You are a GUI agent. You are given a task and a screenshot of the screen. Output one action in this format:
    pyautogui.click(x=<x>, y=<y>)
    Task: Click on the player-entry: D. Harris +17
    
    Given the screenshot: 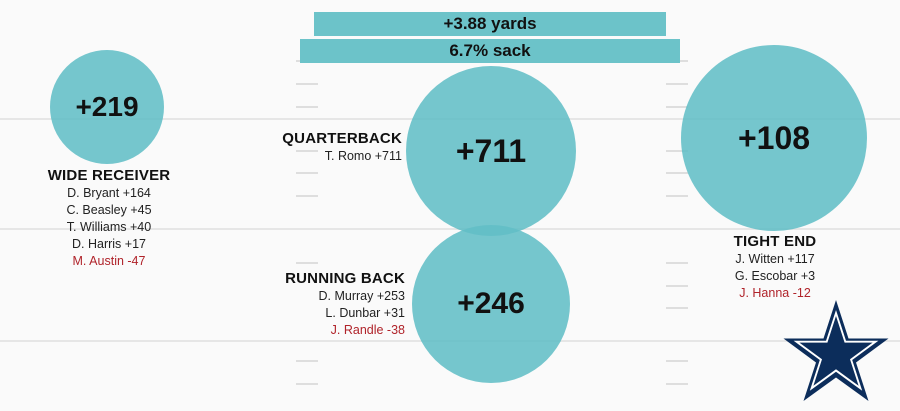 What is the action you would take?
    pyautogui.click(x=109, y=244)
    